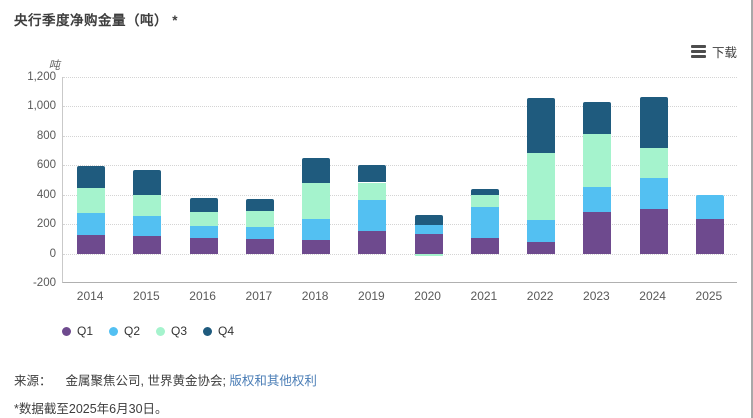 This screenshot has height=418, width=753. What do you see at coordinates (114, 331) in the screenshot?
I see `legend-dot-Q2` at bounding box center [114, 331].